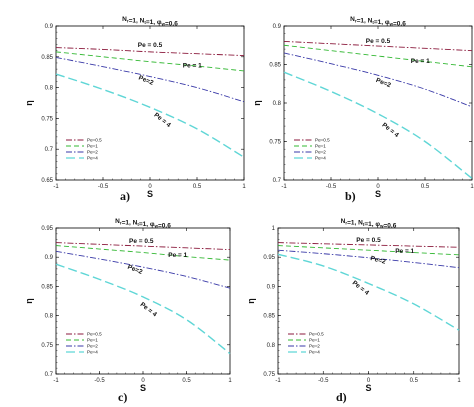  I want to click on panel-label-b: b), so click(350, 196).